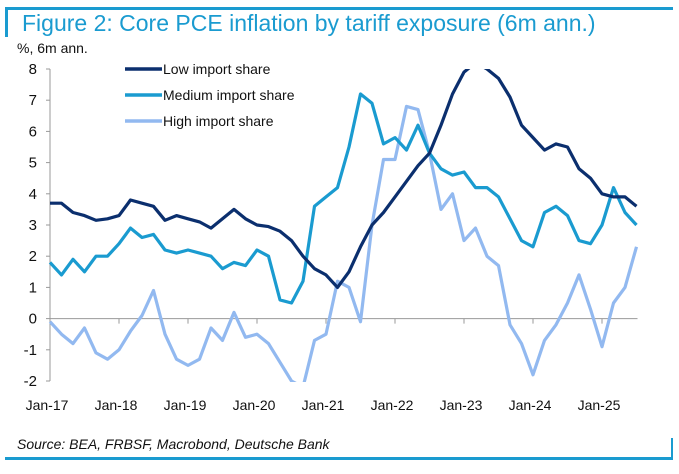 The width and height of the screenshot is (679, 474). What do you see at coordinates (530, 405) in the screenshot?
I see `x-tick-label: Jan-24` at bounding box center [530, 405].